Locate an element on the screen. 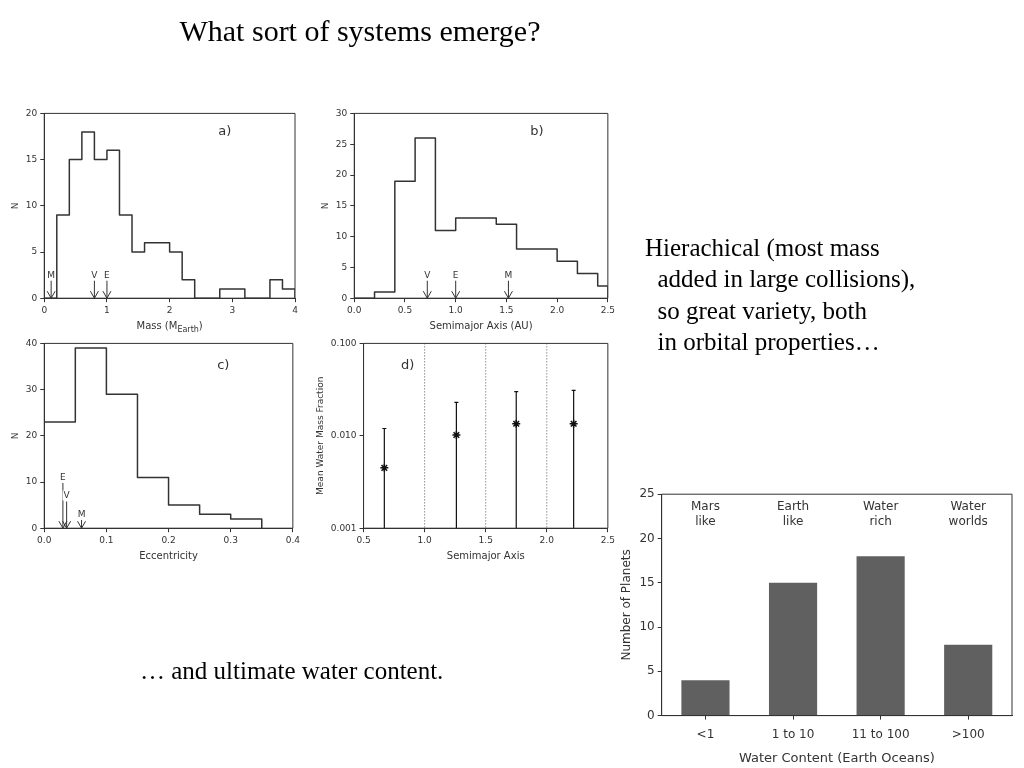  x-tick-label: 0.3 is located at coordinates (230, 539).